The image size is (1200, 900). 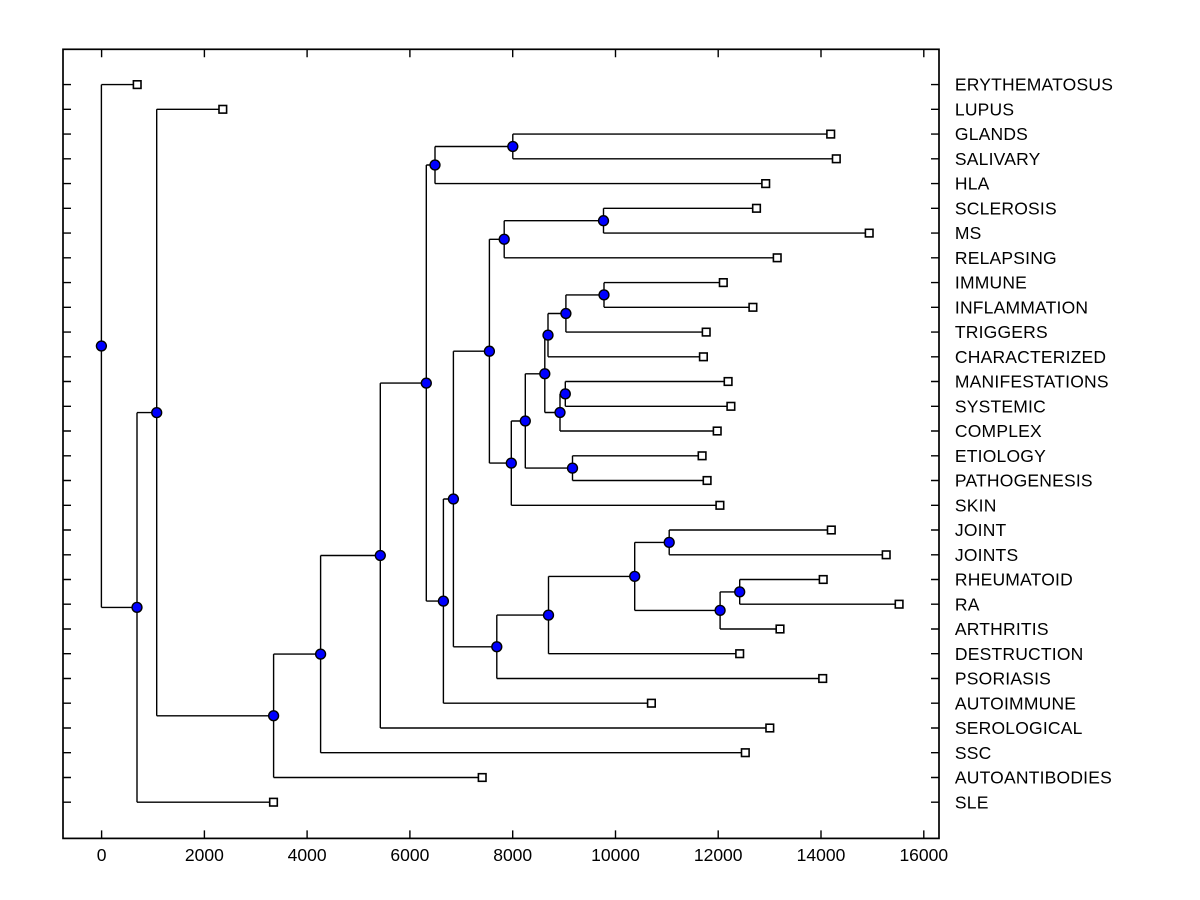 I want to click on svg-text: 12000, so click(x=718, y=855).